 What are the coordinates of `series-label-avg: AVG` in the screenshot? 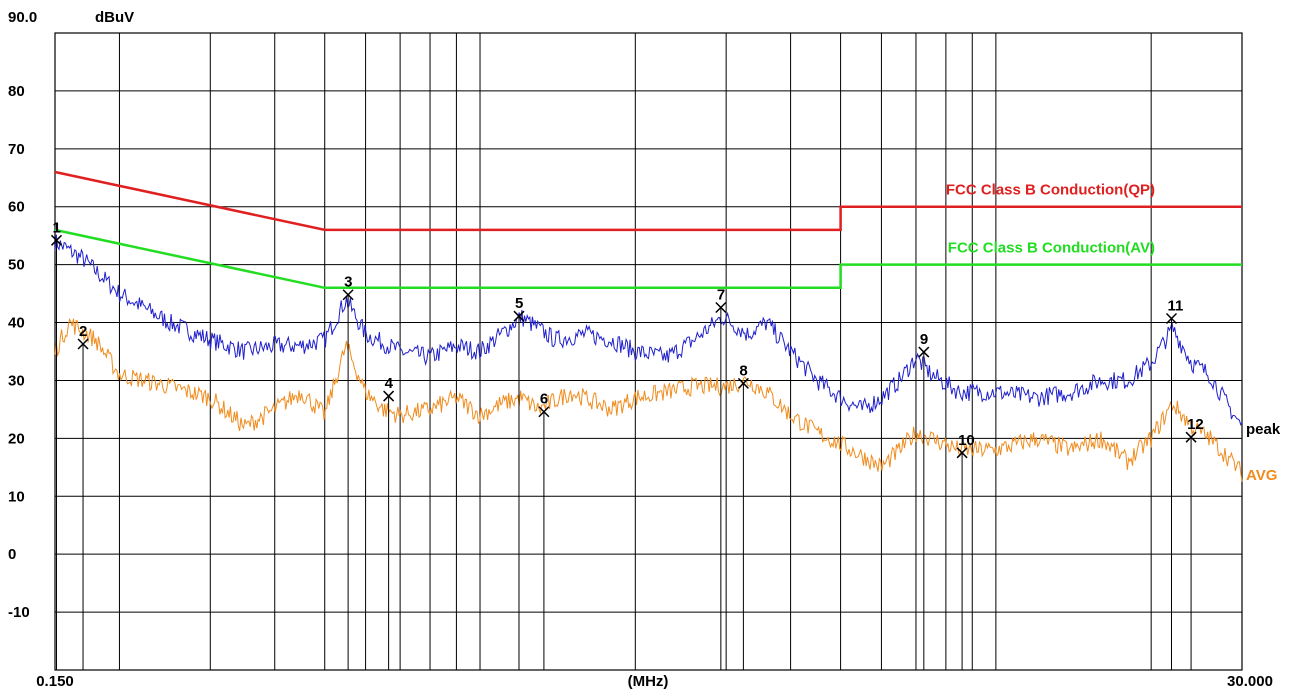 It's located at (1261, 475).